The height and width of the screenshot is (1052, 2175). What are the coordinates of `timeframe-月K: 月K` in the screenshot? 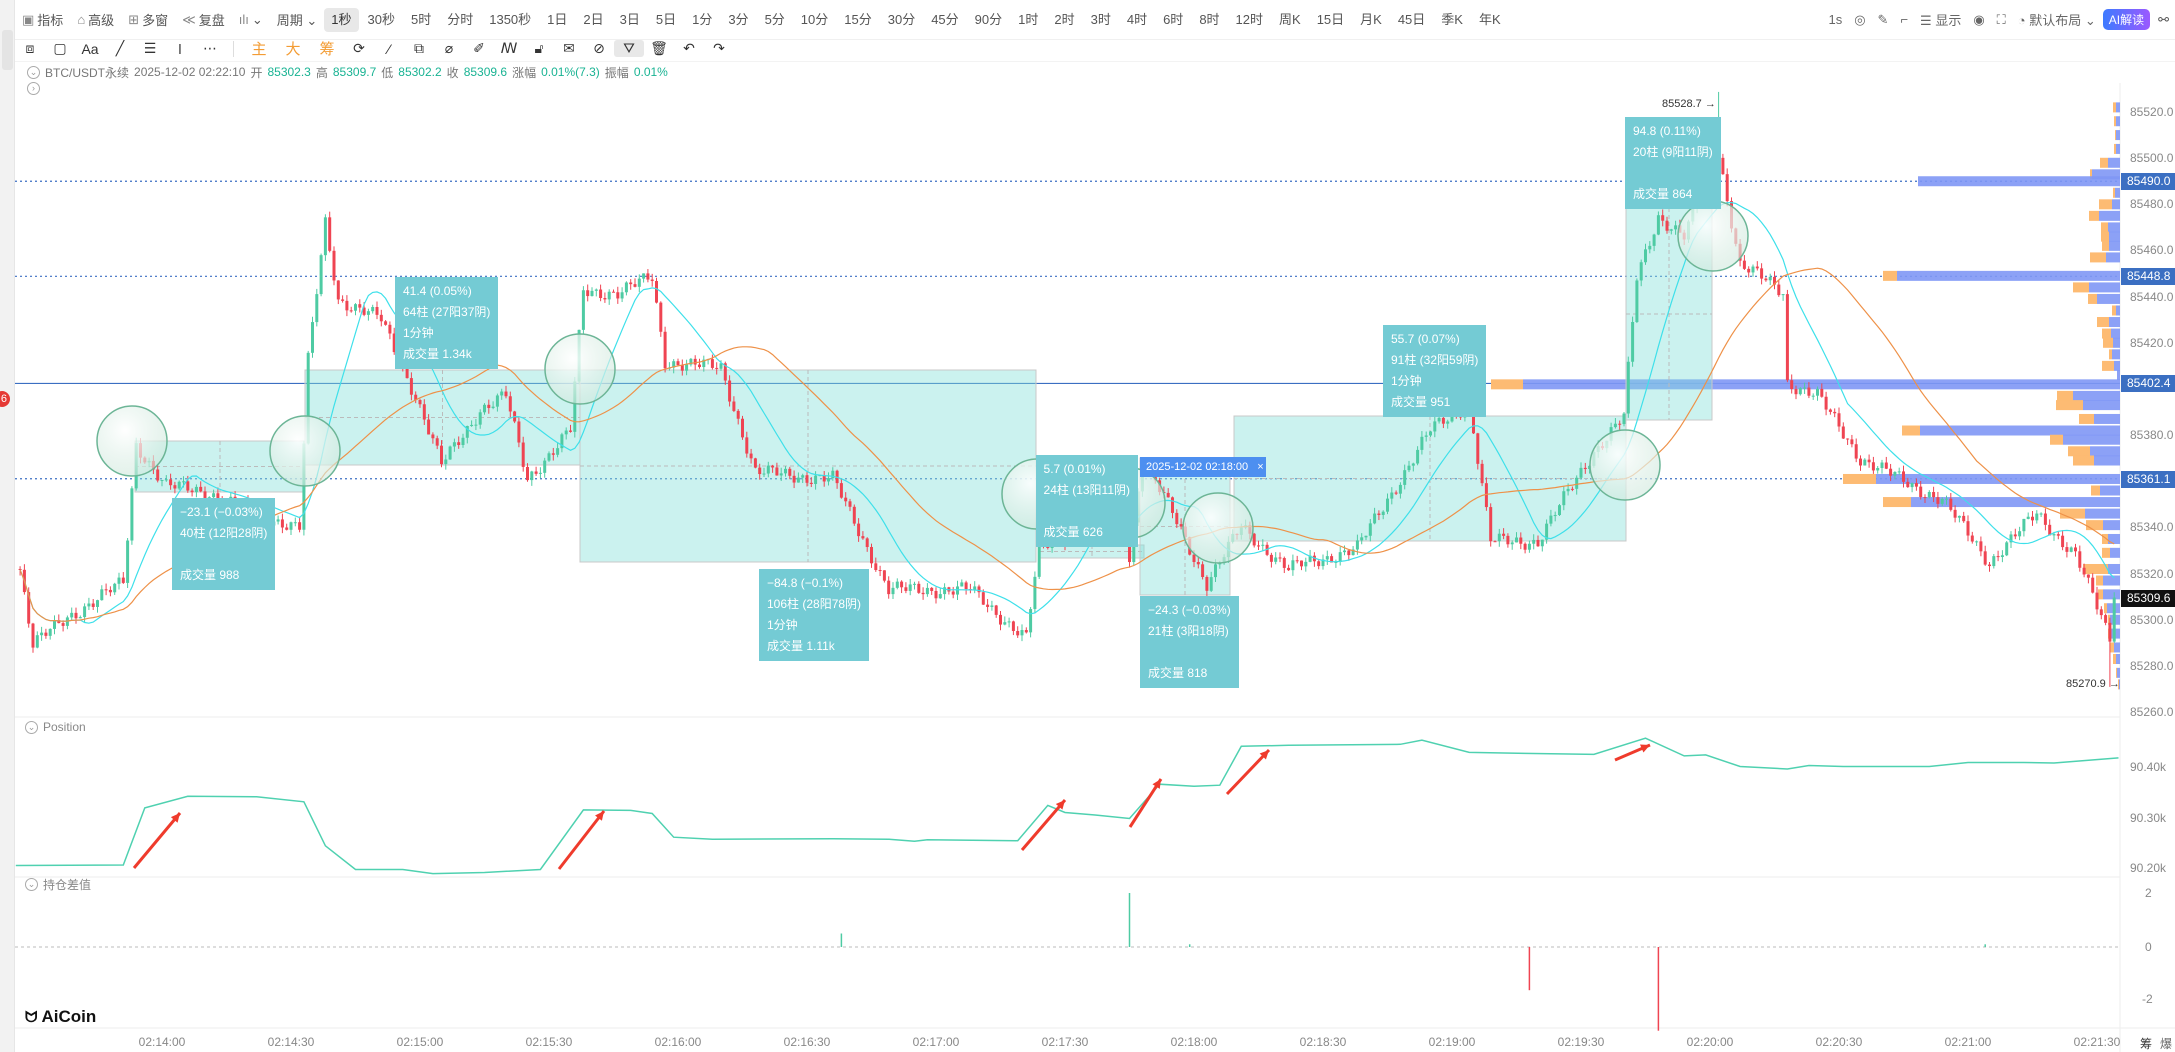 It's located at (1371, 19).